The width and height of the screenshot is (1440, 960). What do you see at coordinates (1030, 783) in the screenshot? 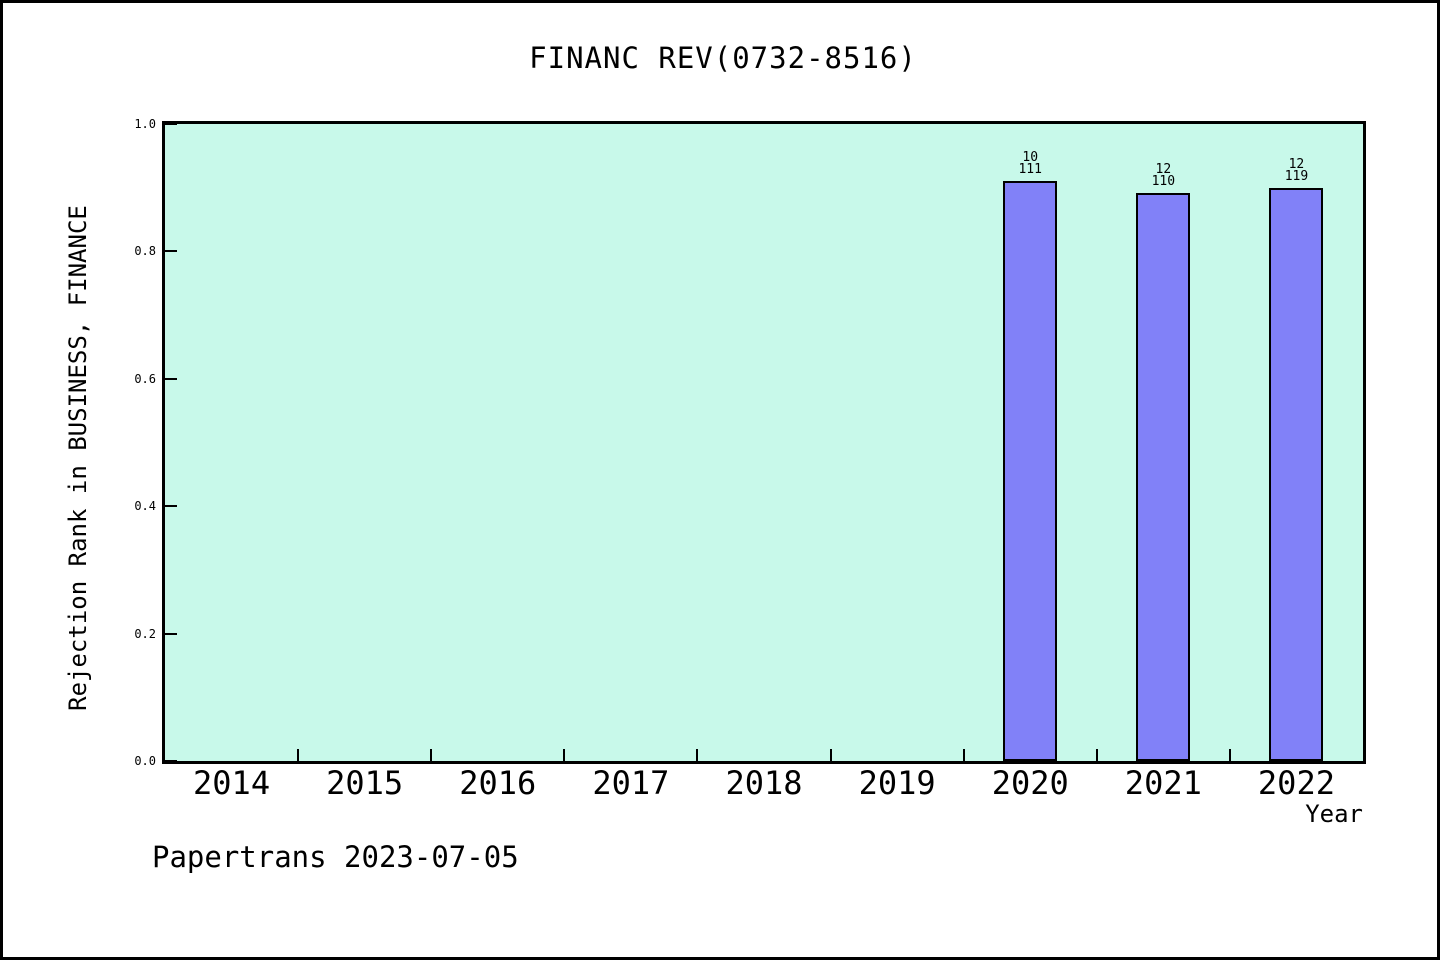
I see `x-tick-label: 2020` at bounding box center [1030, 783].